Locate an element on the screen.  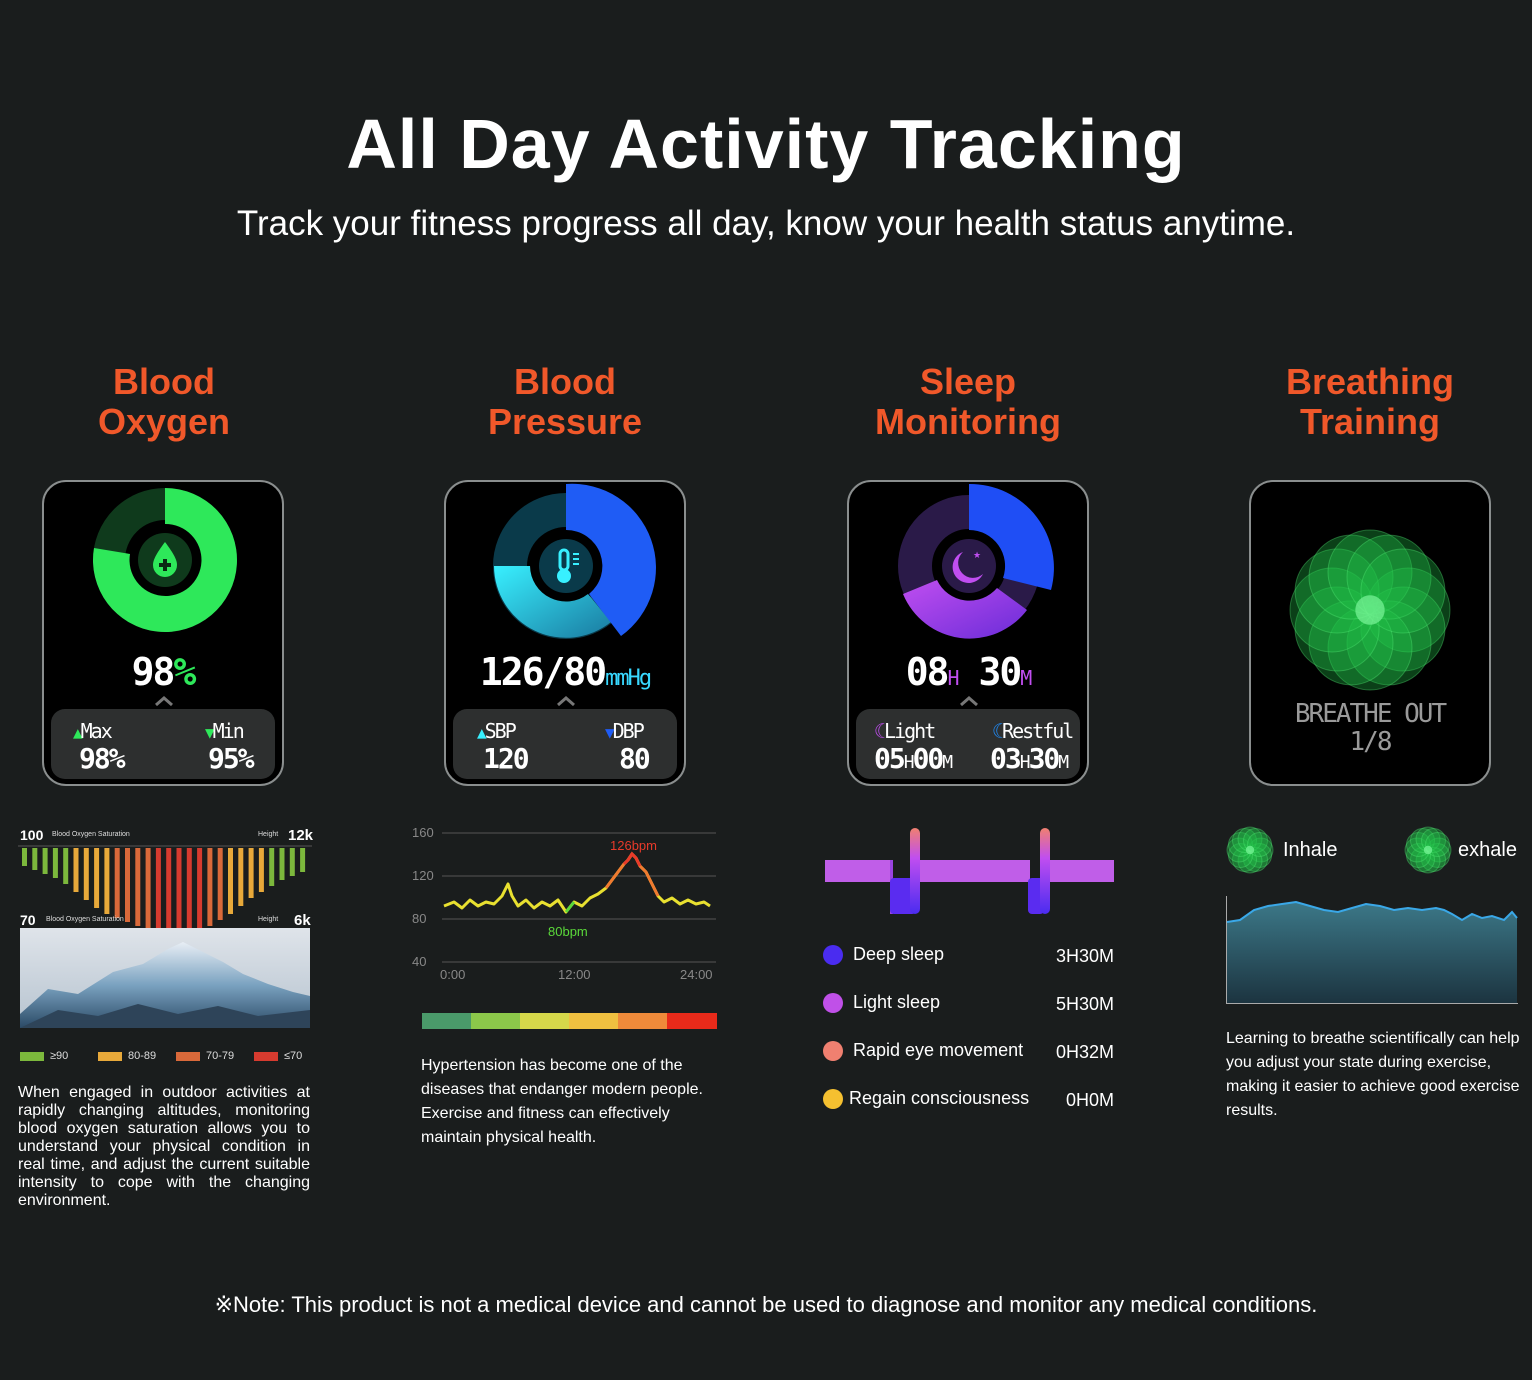
breathing-watch: BREATHE OUT 1/8 is located at coordinates (1370, 633).